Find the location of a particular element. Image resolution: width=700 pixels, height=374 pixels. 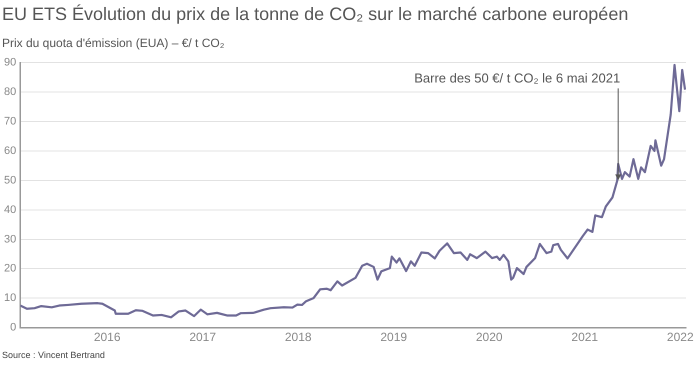

x-tick-label: 2018 is located at coordinates (298, 337).